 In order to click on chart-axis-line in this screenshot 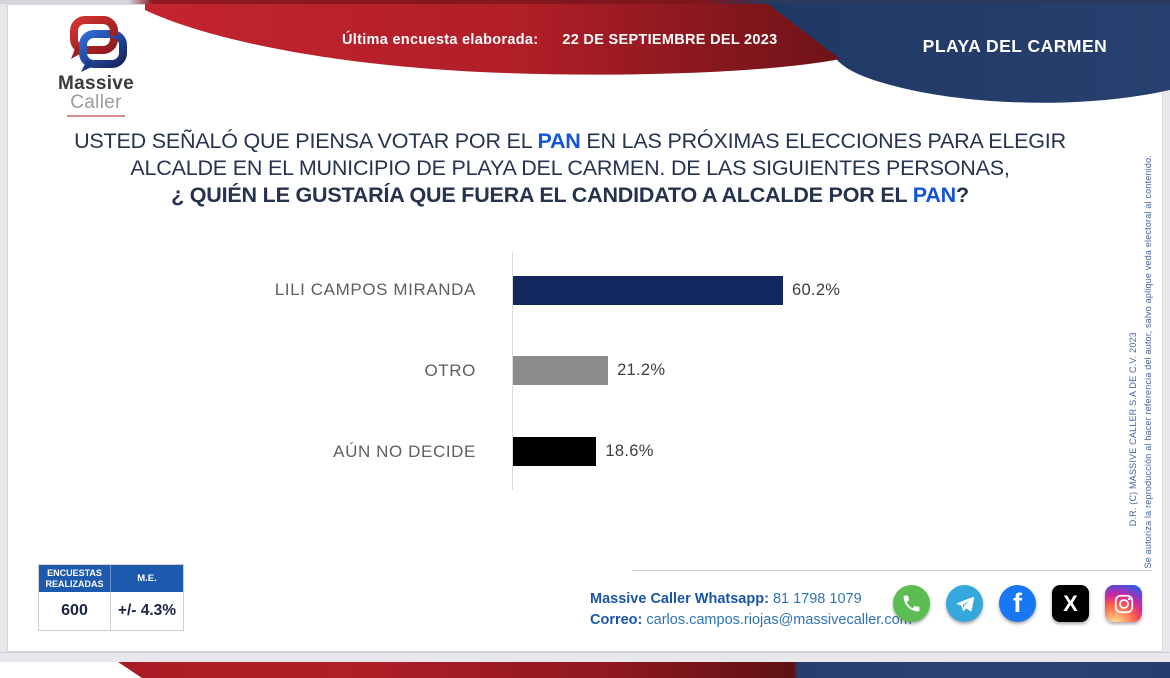, I will do `click(512, 371)`.